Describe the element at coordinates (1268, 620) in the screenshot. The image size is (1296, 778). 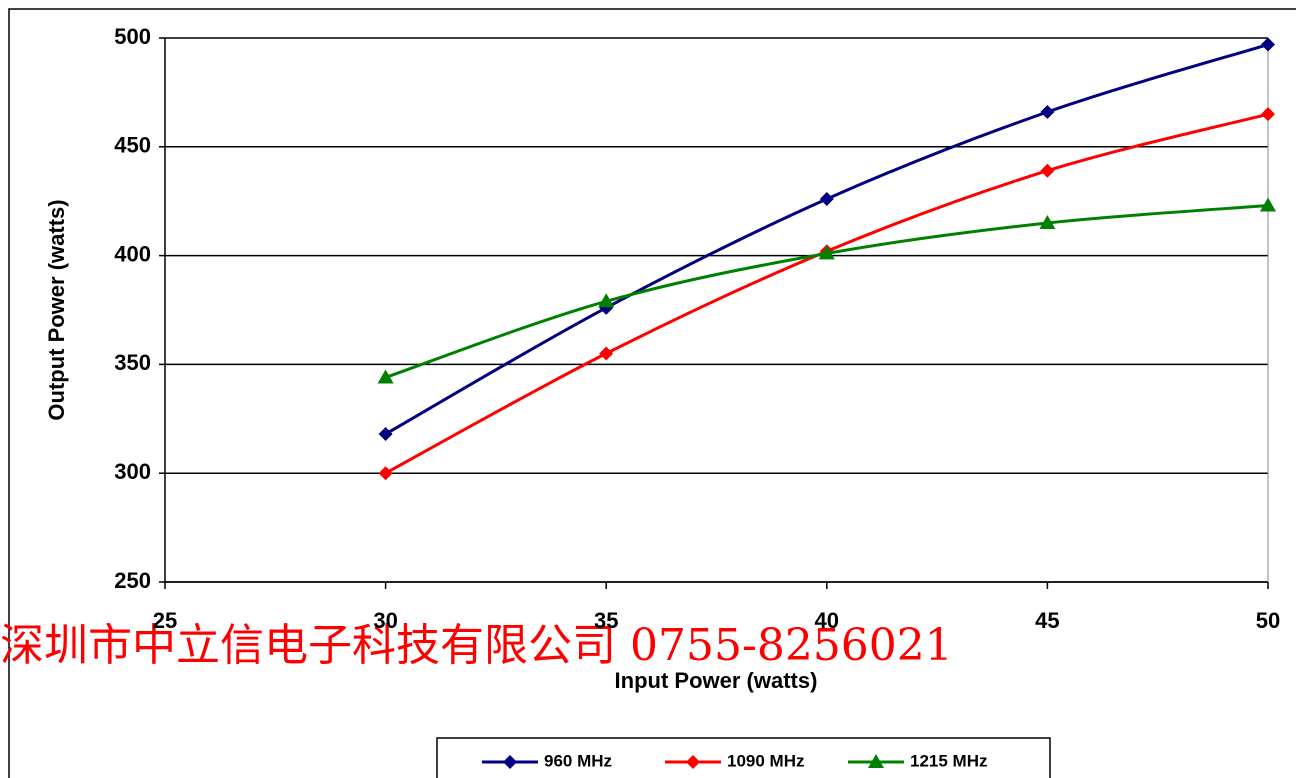
I see `x-tick-label: 50` at that location.